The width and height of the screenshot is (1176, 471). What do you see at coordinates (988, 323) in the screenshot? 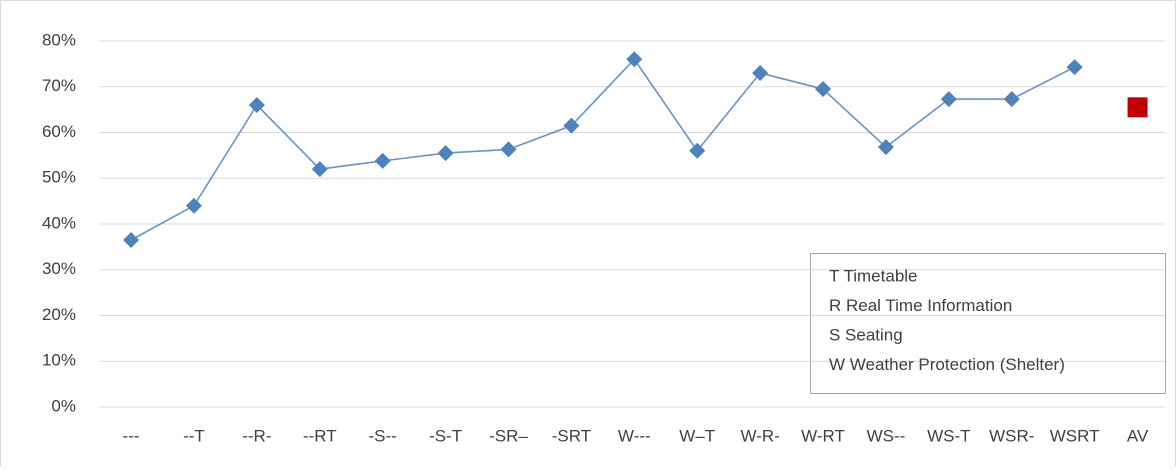
I see `annotation-box` at bounding box center [988, 323].